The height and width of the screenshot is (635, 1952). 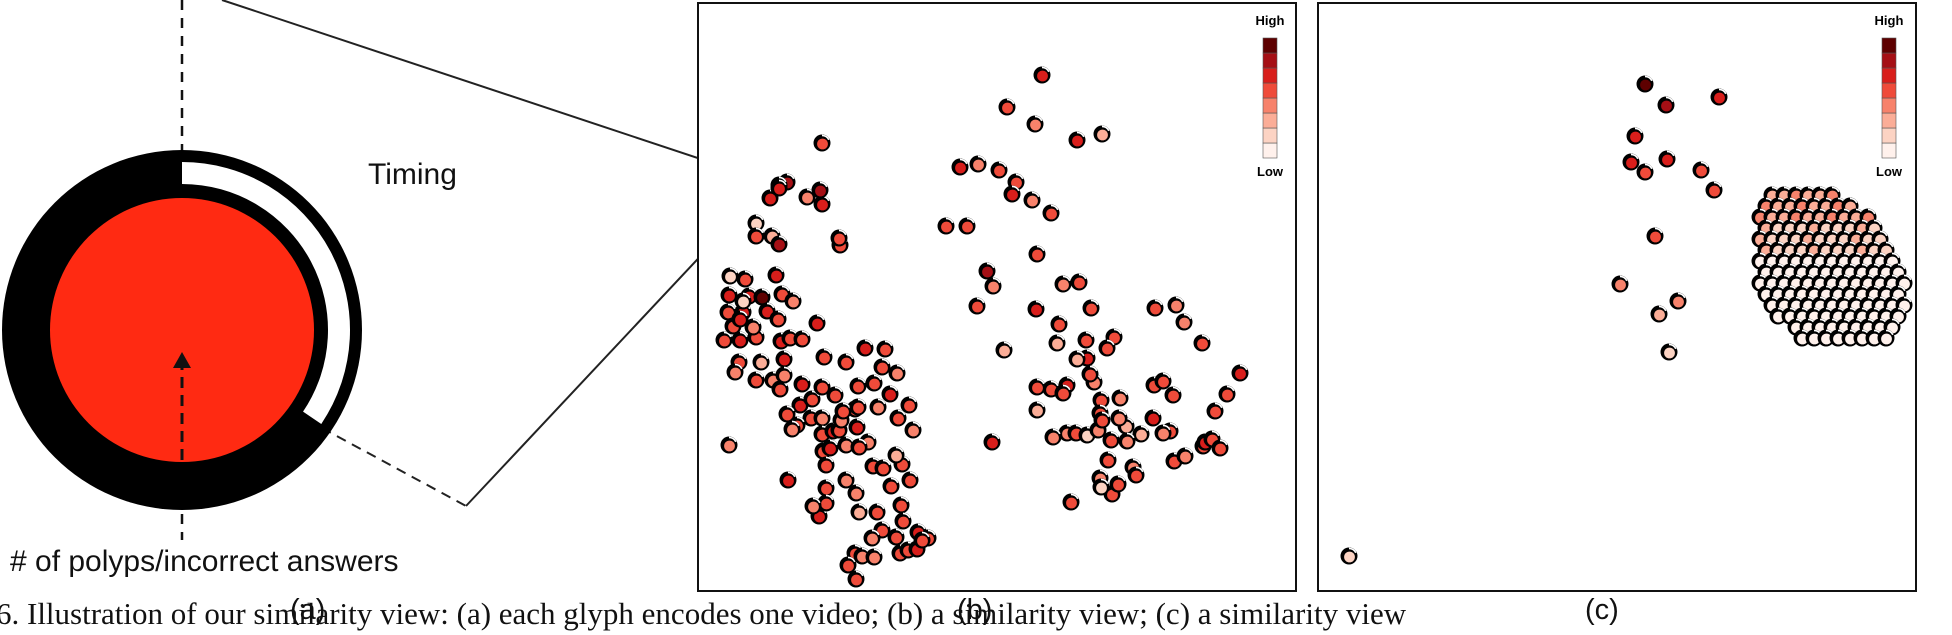 I want to click on panel-c-label: (c), so click(x=1602, y=610).